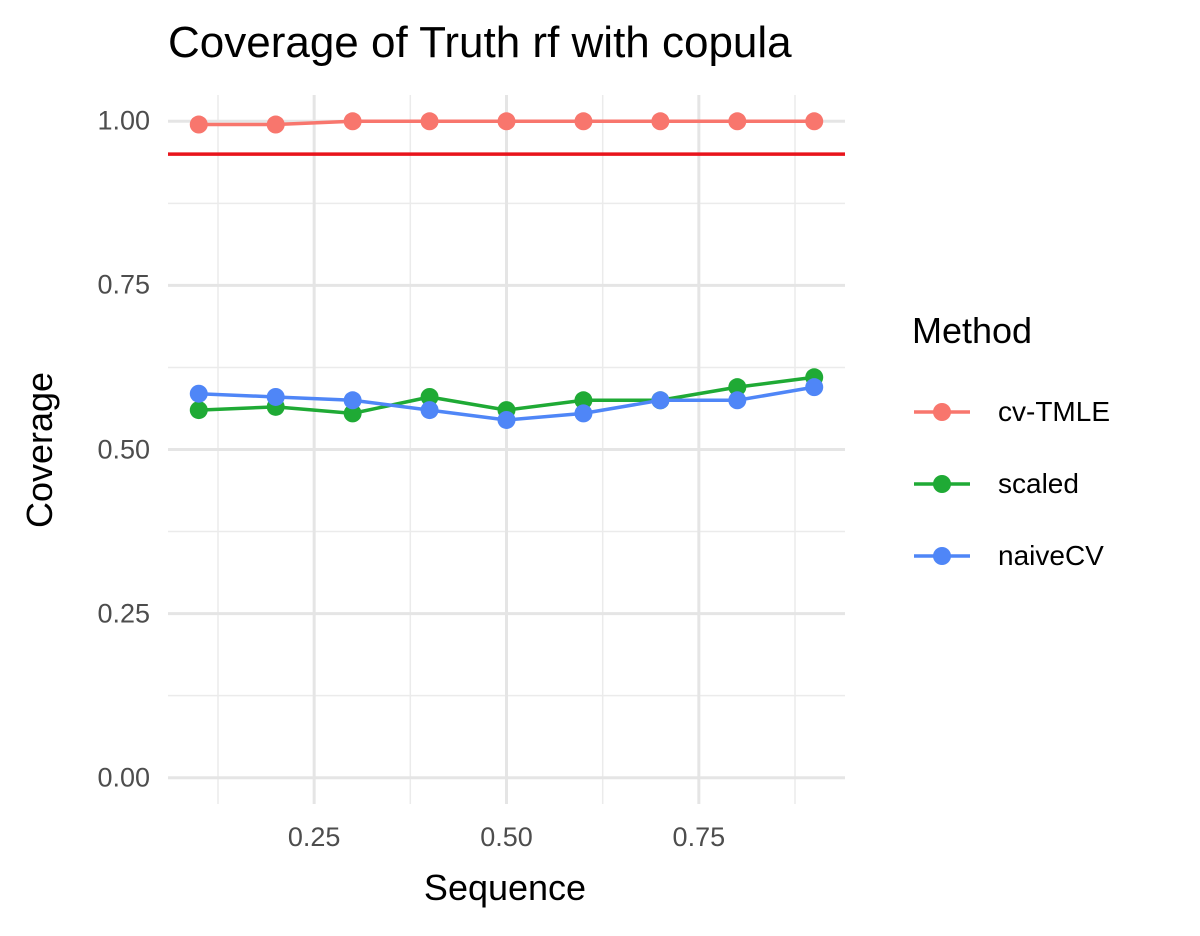 This screenshot has height=936, width=1200. Describe the element at coordinates (1038, 483) in the screenshot. I see `legend-label-scaled: scaled` at that location.